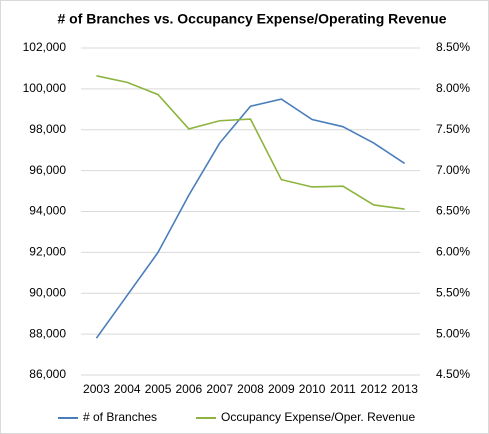  I want to click on y2-tick-label: 6.50%, so click(453, 211).